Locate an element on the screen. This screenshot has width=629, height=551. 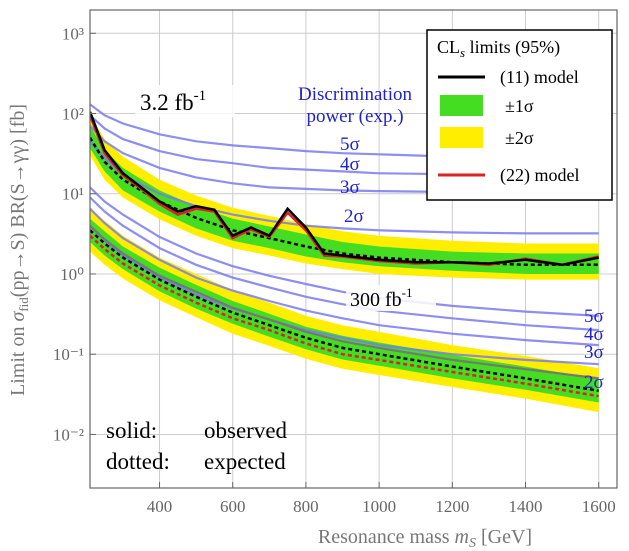
y-tick-label: 10⁻² is located at coordinates (68, 434).